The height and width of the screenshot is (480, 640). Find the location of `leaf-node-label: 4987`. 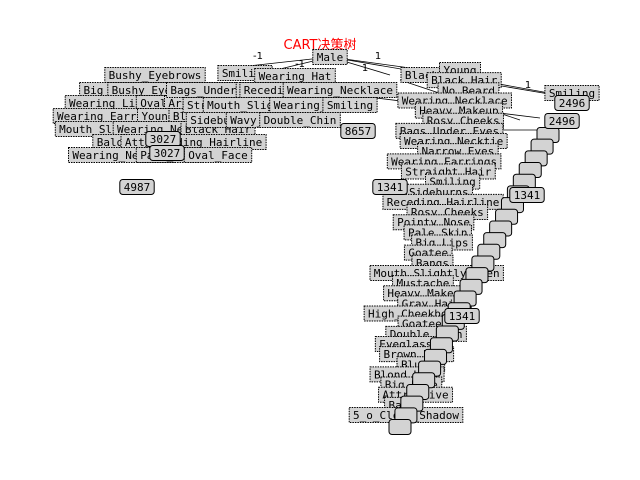

leaf-node-label: 4987 is located at coordinates (137, 187).